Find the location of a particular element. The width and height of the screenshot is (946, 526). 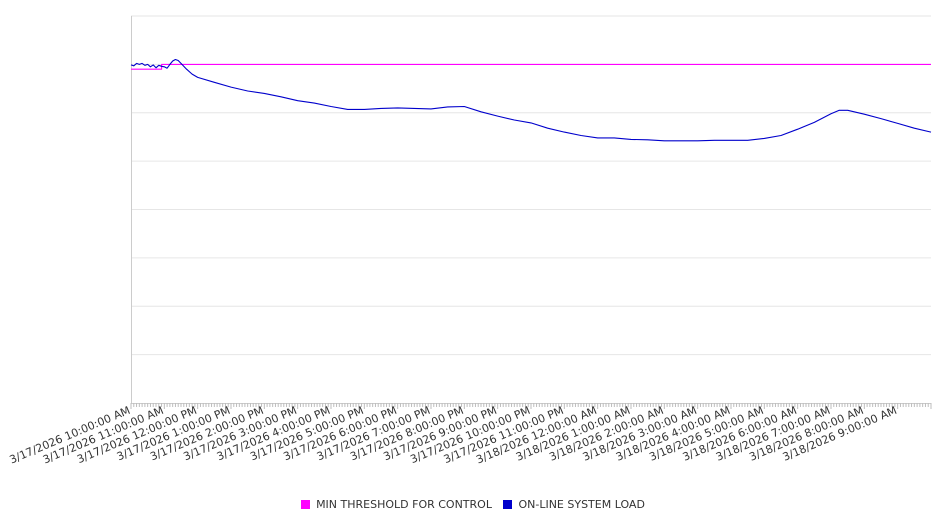

legend-item-load: ON-LINE SYSTEM LOAD is located at coordinates (574, 504).